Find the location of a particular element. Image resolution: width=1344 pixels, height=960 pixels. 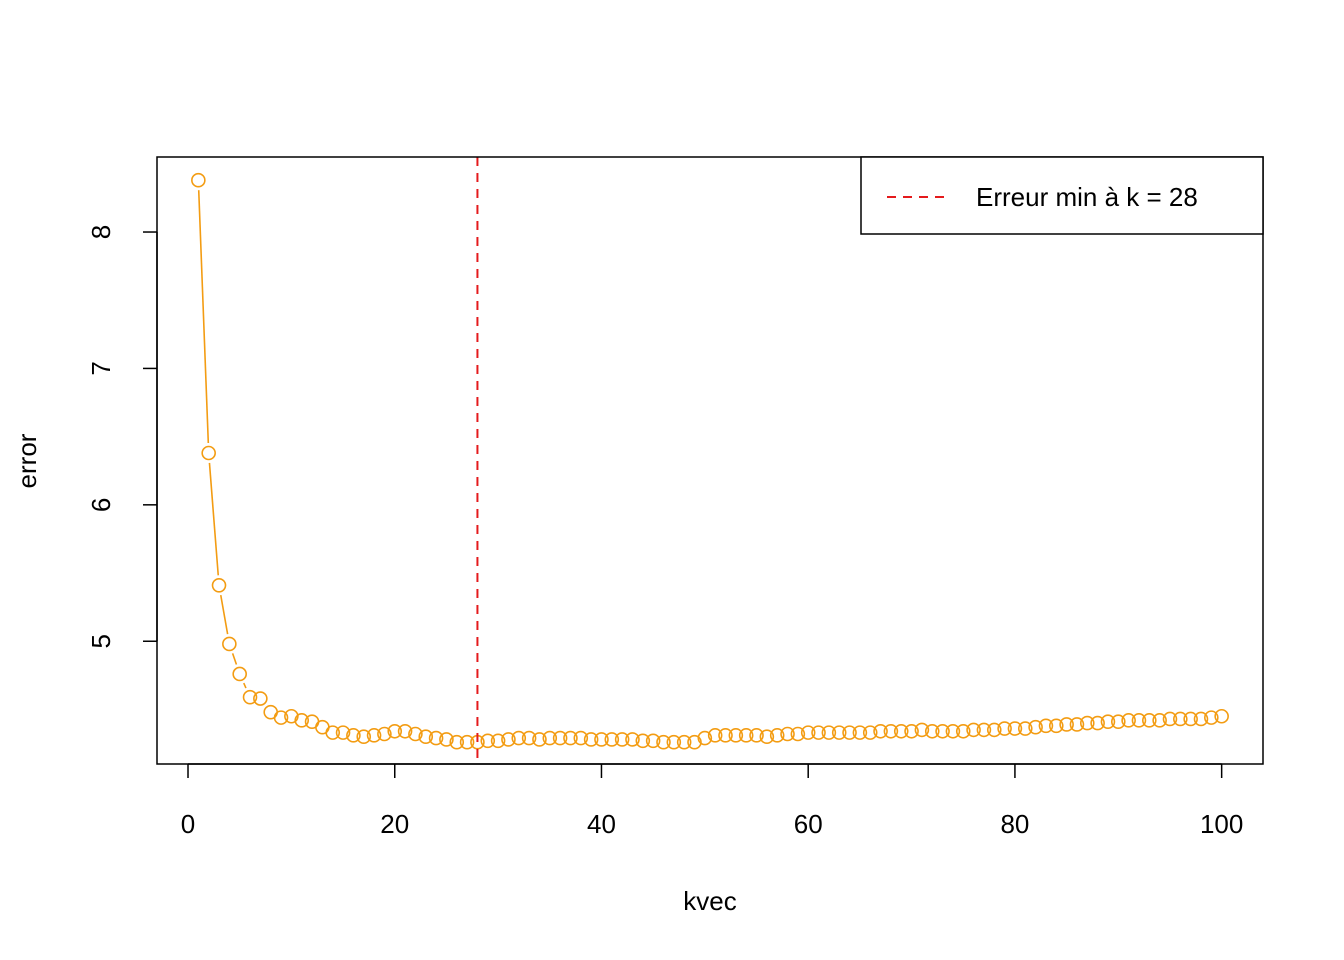

x-tick-label: 20 is located at coordinates (394, 824).